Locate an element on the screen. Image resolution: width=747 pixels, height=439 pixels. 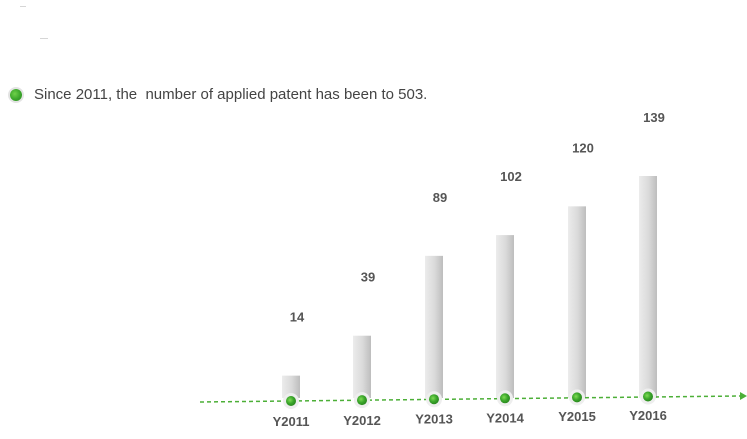
category-label: Y2014 is located at coordinates (505, 417).